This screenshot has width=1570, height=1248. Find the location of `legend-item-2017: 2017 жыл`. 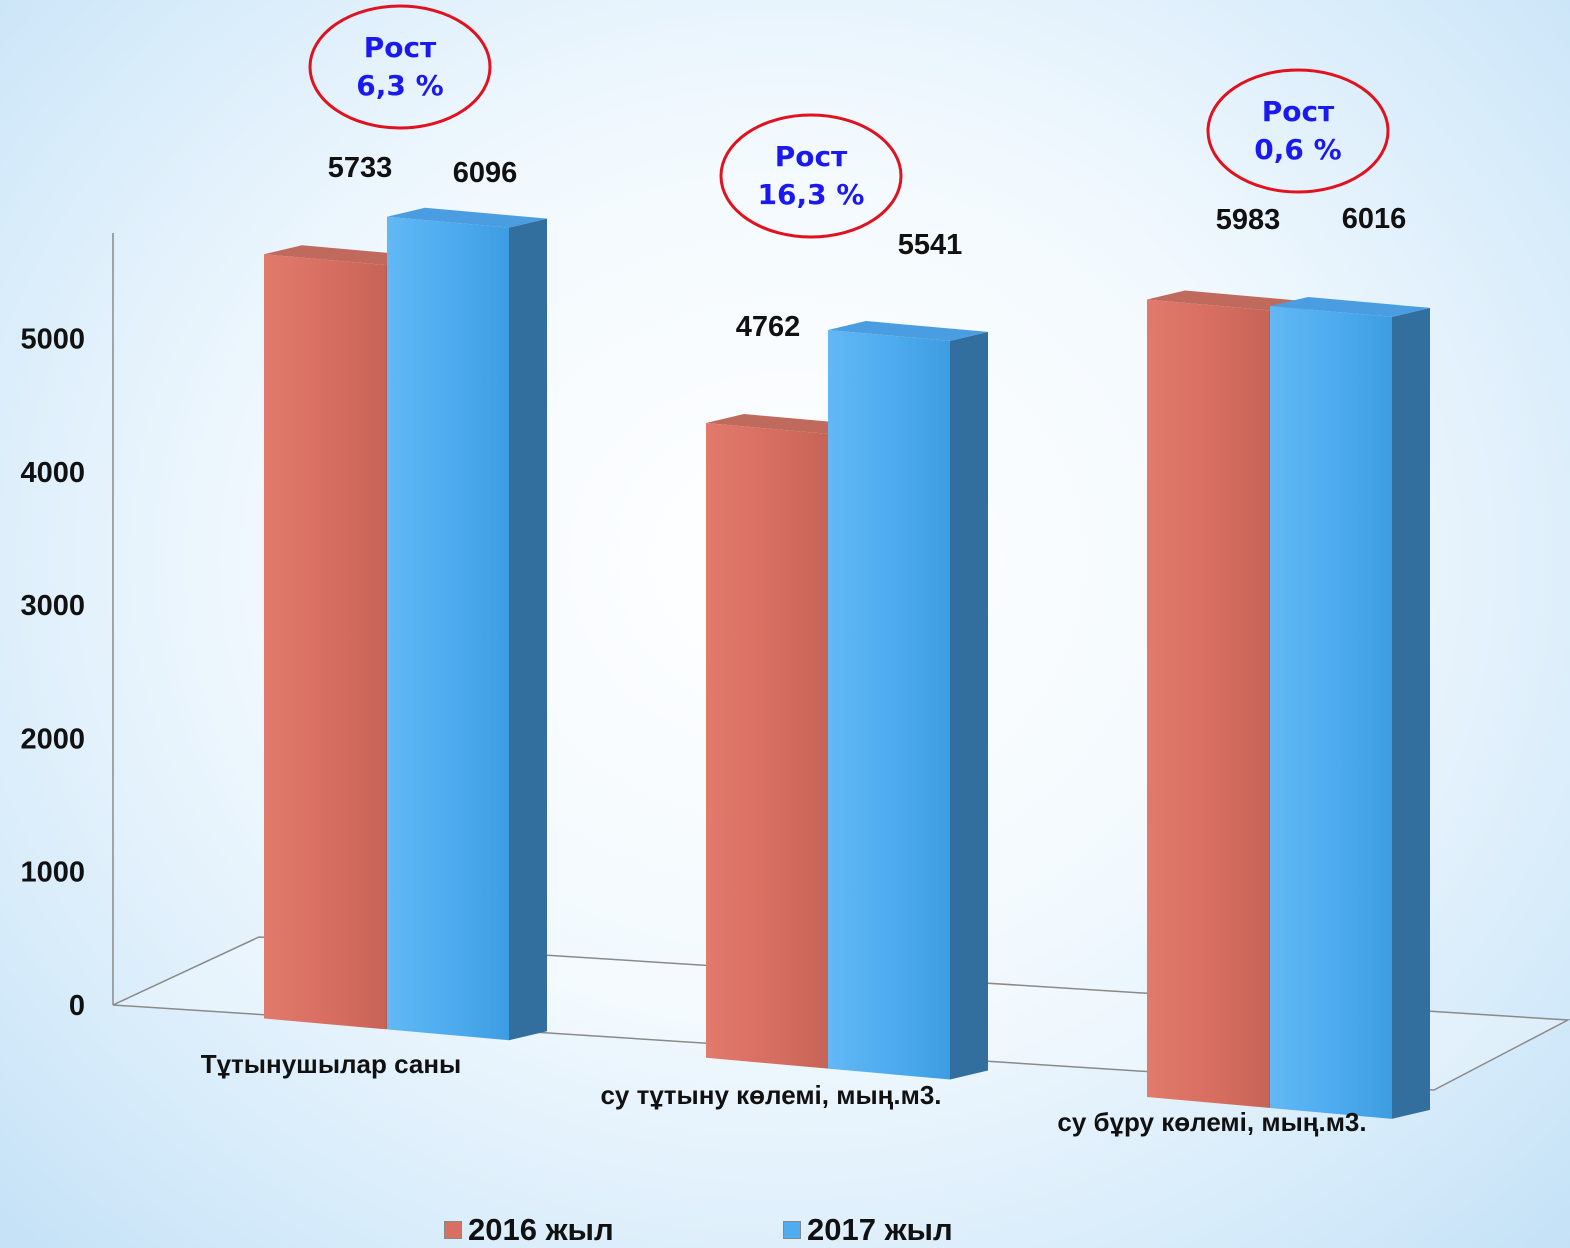

legend-item-2017: 2017 жыл is located at coordinates (868, 1230).